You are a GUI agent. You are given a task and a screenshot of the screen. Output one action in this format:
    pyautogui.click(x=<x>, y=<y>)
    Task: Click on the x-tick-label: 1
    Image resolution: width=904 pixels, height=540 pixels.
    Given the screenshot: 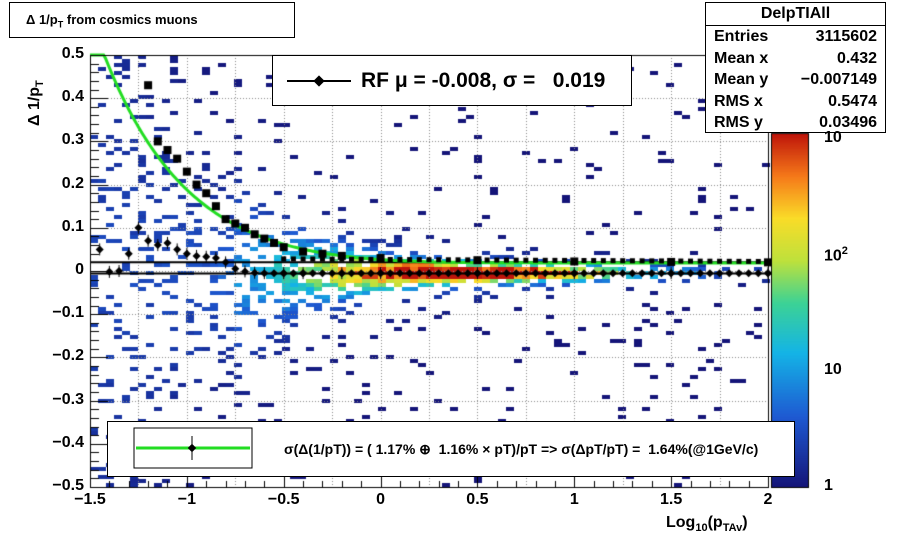 What is the action you would take?
    pyautogui.click(x=574, y=499)
    